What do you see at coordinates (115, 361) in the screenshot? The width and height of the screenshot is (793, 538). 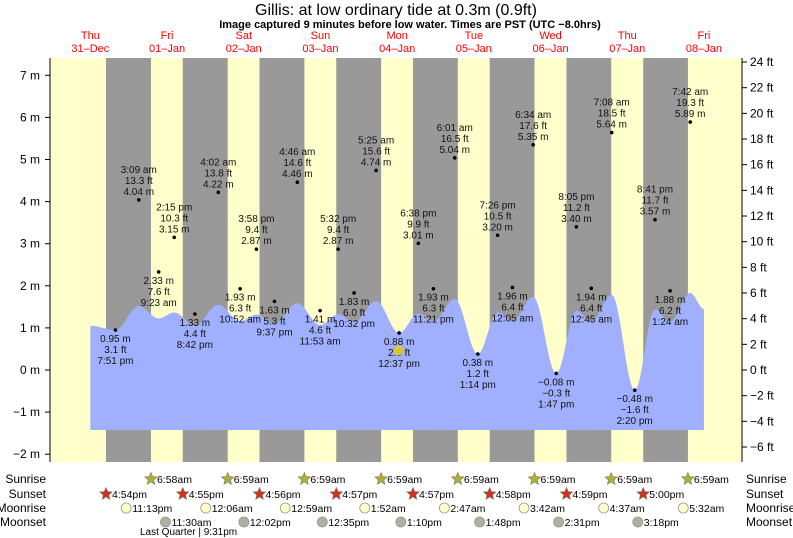 I see `tide-label: 7:51 pm` at bounding box center [115, 361].